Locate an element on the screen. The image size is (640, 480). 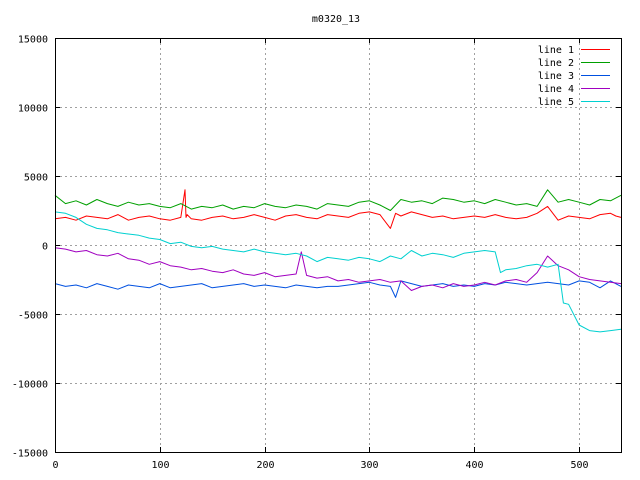
y-tick-label: -5000 is located at coordinates (33, 316).